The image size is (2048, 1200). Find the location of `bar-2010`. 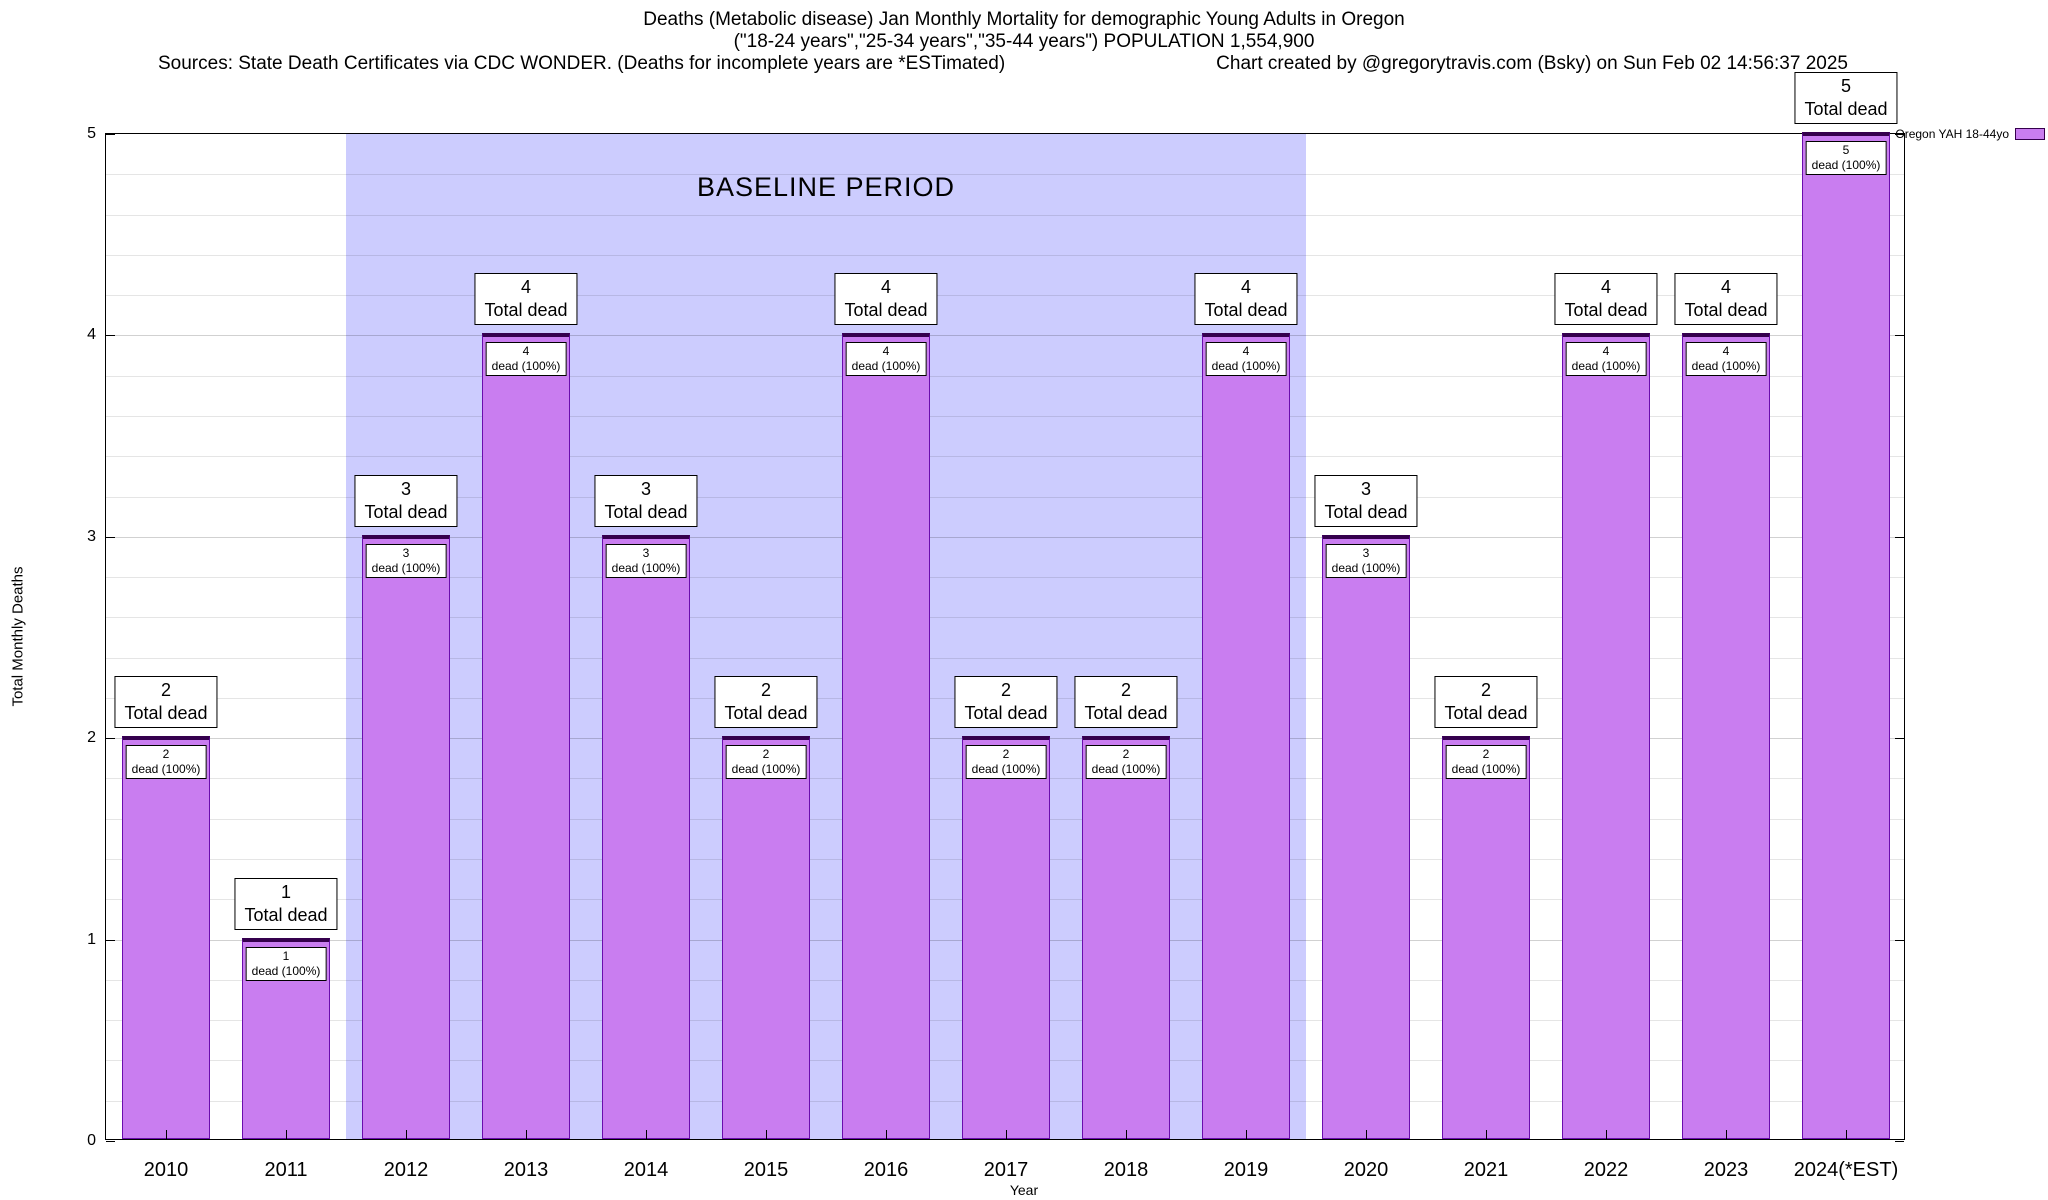

bar-2010 is located at coordinates (166, 937).